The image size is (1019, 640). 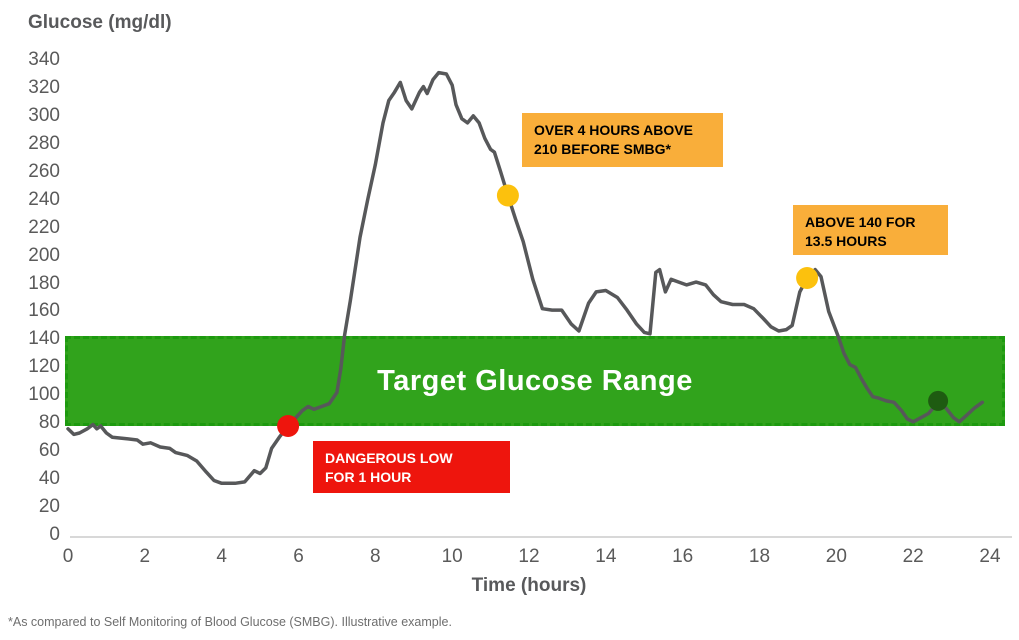 I want to click on y-tick-label: 100, so click(x=44, y=395).